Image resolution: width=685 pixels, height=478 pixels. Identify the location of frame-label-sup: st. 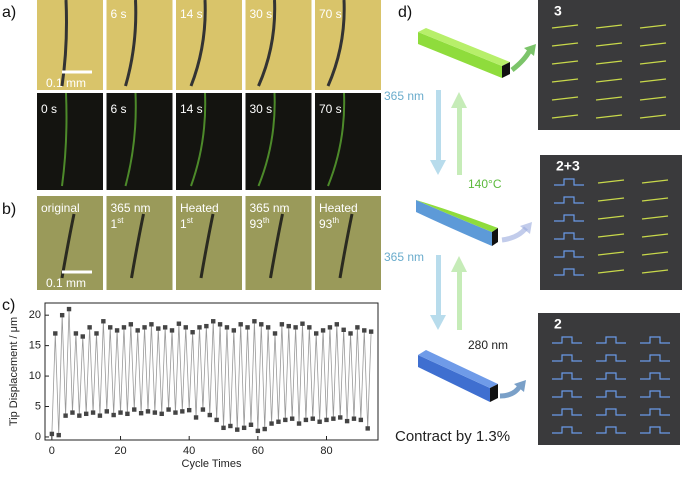
(190, 220).